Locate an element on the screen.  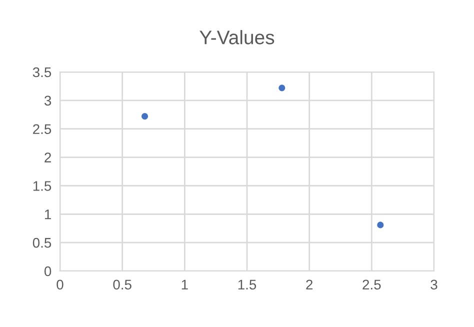
x-tick-label: 2.5 is located at coordinates (371, 285).